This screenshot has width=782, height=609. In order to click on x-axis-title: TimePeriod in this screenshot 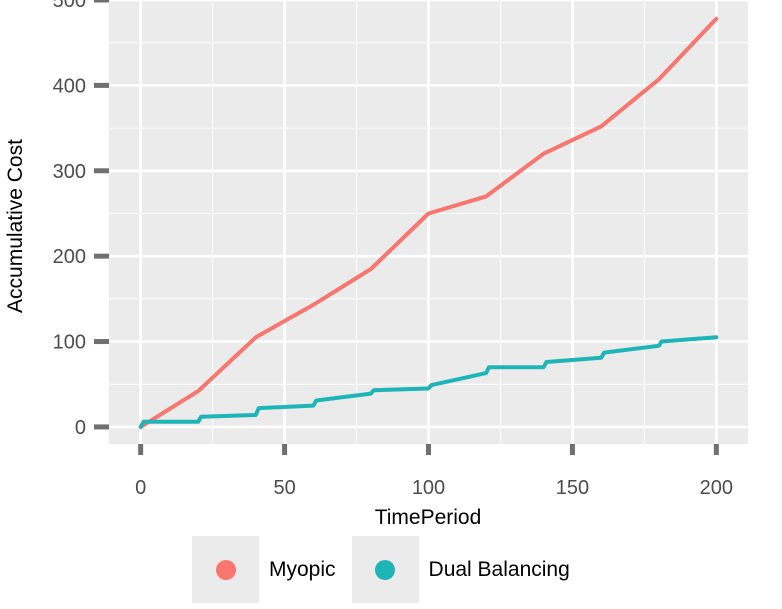, I will do `click(428, 517)`.